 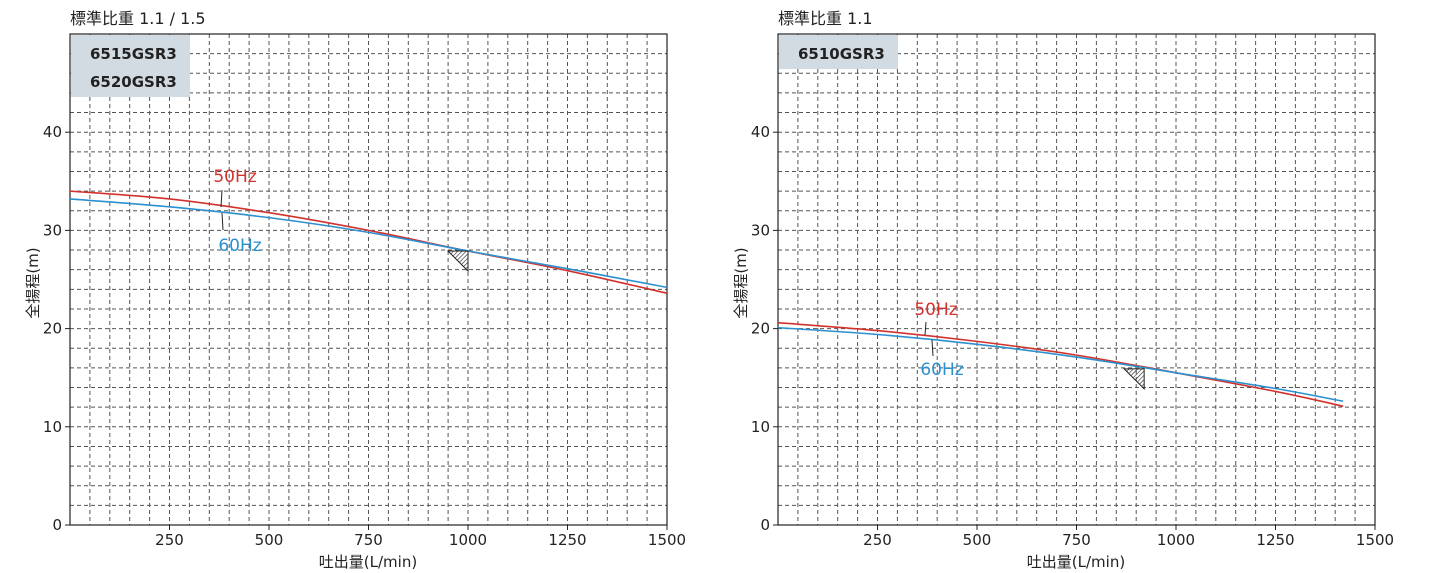 What do you see at coordinates (841, 54) in the screenshot?
I see `model-label: 6510GSR3` at bounding box center [841, 54].